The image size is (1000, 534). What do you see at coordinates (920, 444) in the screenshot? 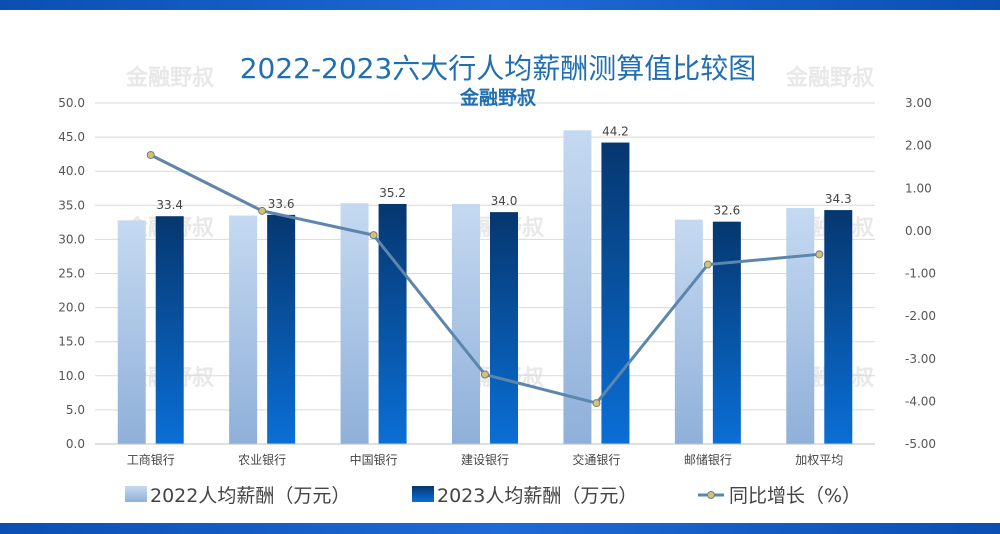
I see `y-right-tick-label: -5.00` at bounding box center [920, 444].